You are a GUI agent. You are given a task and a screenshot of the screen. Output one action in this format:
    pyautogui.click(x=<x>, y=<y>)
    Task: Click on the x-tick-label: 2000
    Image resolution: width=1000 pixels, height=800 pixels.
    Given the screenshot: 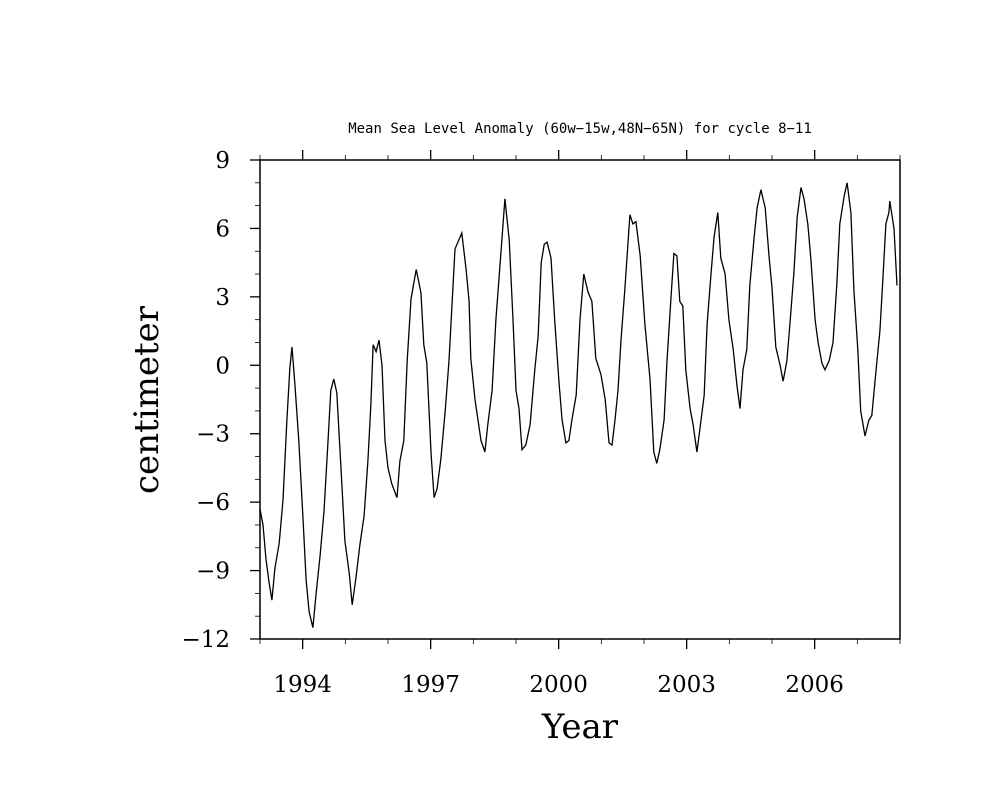 What is the action you would take?
    pyautogui.click(x=558, y=685)
    